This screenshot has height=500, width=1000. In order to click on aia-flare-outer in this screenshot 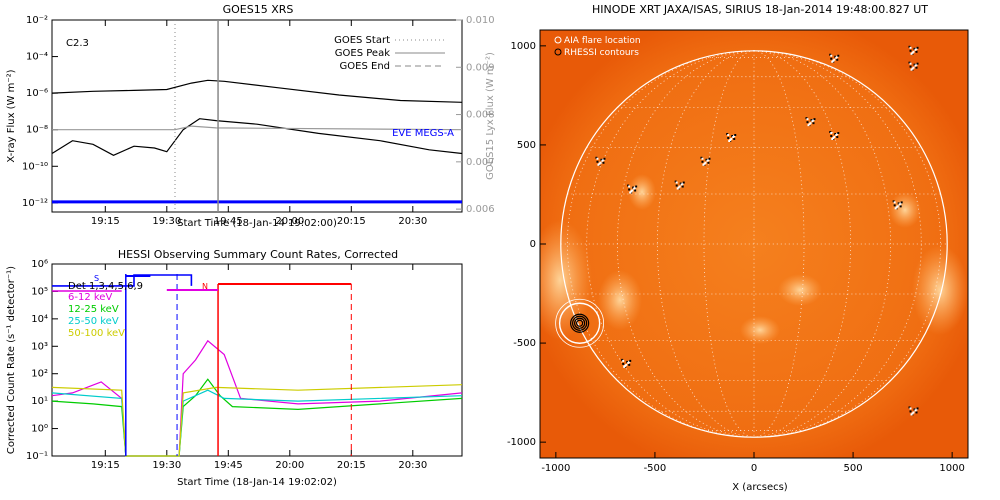, I will do `click(580, 323)`.